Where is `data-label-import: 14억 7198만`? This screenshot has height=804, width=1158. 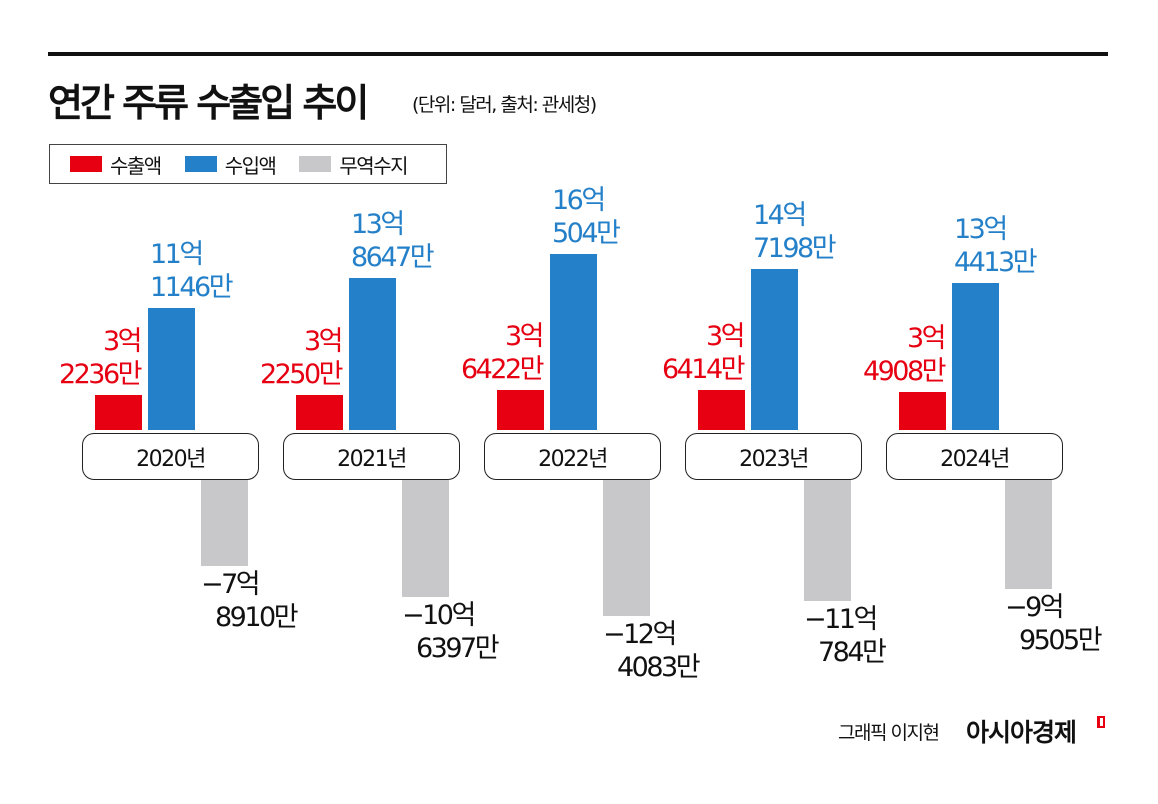 data-label-import: 14억 7198만 is located at coordinates (795, 232).